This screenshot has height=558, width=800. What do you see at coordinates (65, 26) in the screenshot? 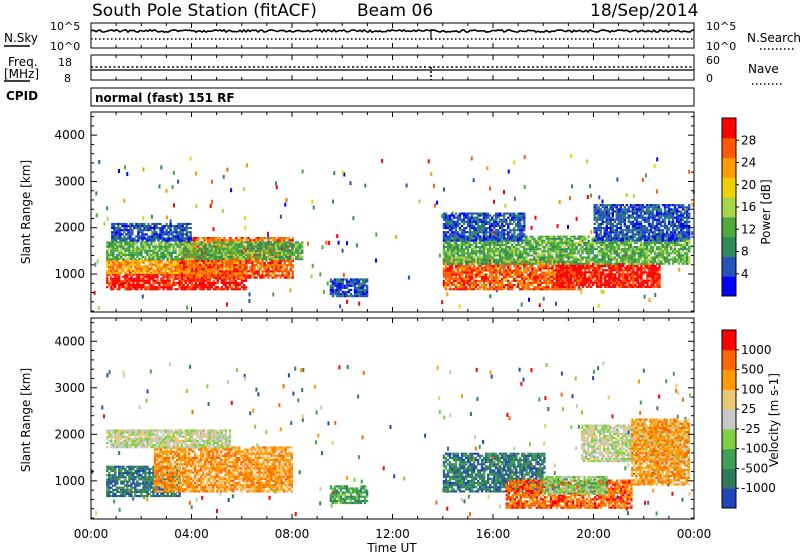
I see `noise-left-tick-high: 10^5` at bounding box center [65, 26].